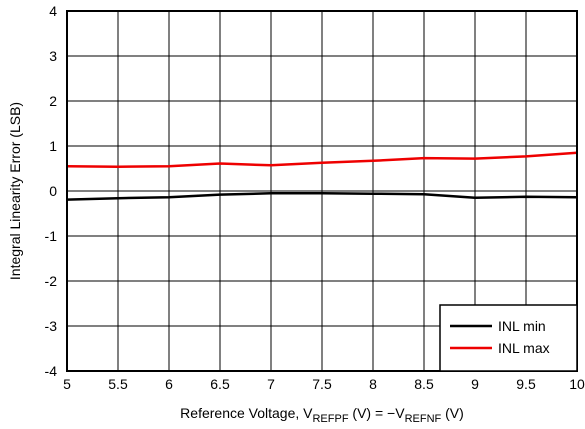  I want to click on series-line-inl-max, so click(322, 159).